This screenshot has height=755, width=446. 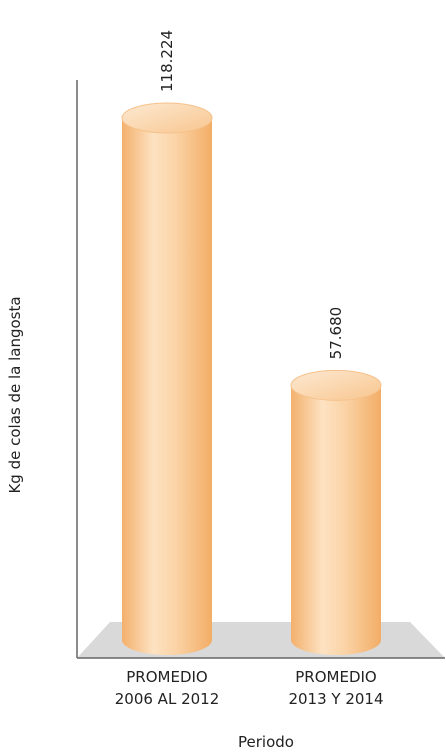 I want to click on category-label: 2006 AL 2012, so click(x=167, y=699).